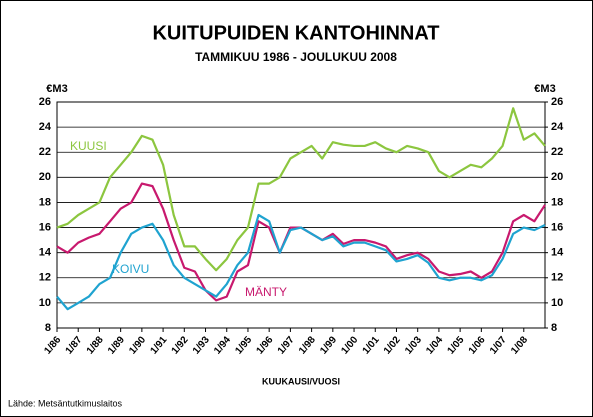 The width and height of the screenshot is (593, 417). Describe the element at coordinates (301, 381) in the screenshot. I see `x-axis-label: KUUKAUSI/VUOSI` at that location.